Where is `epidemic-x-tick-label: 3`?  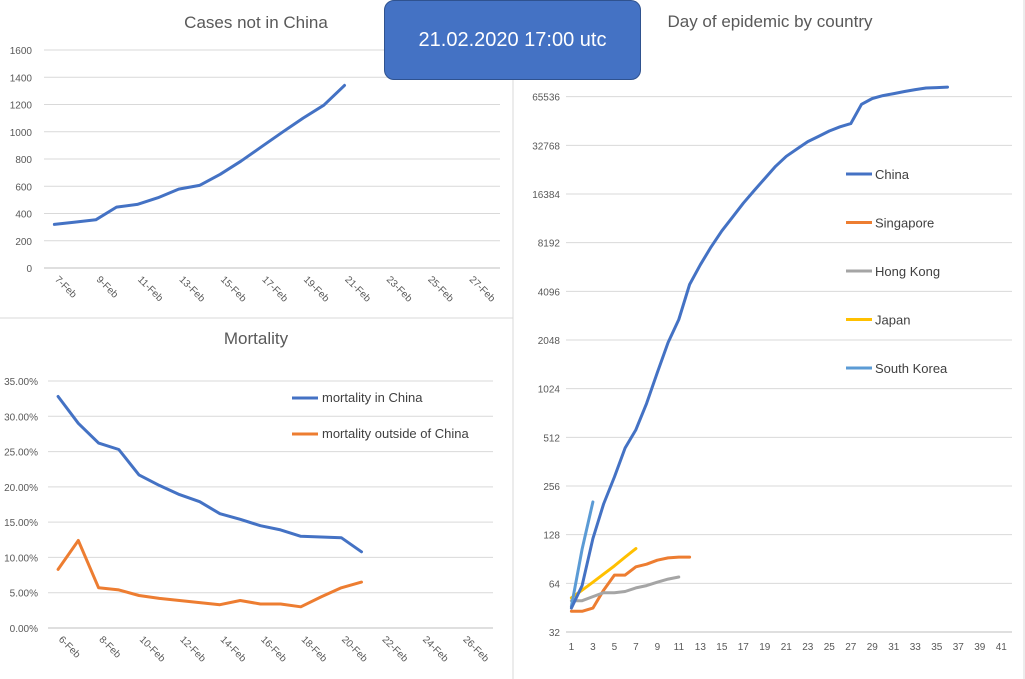 epidemic-x-tick-label: 3 is located at coordinates (593, 647).